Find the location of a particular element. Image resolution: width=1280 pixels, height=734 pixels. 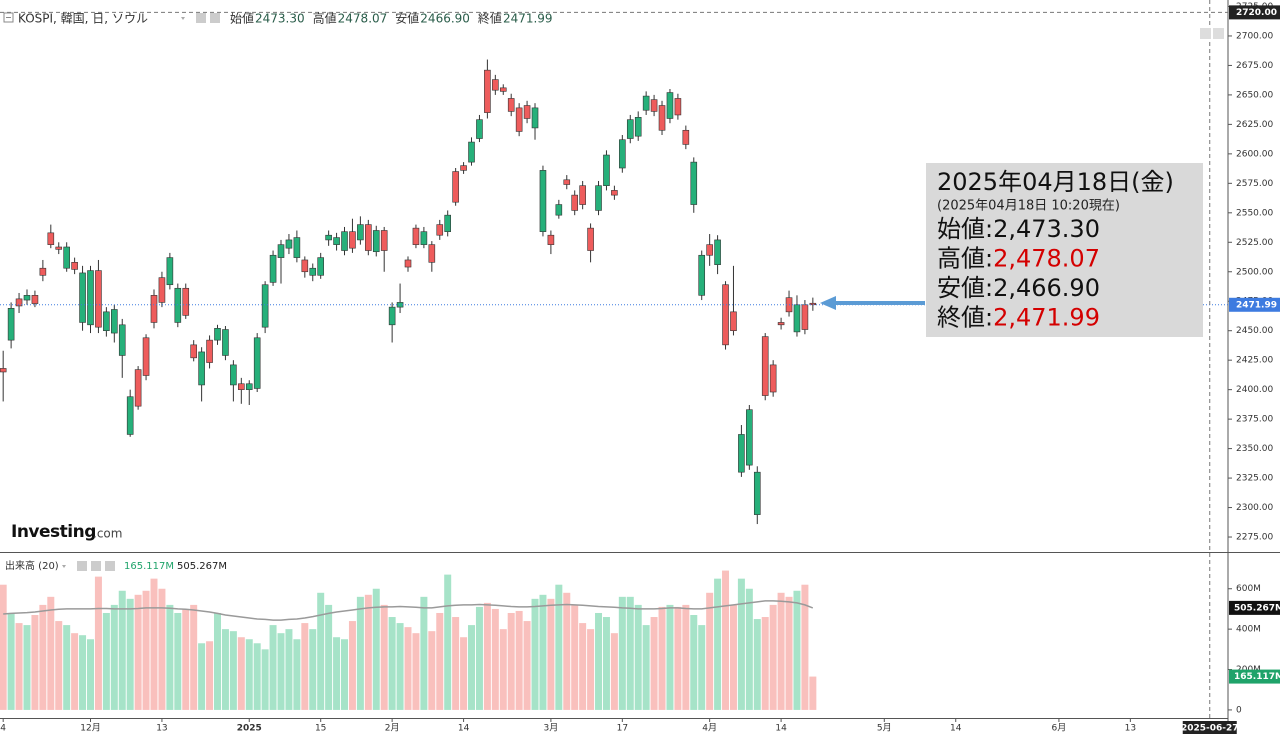

tooltip-note: (2025年04月18日 10:20現在) is located at coordinates (1028, 206).